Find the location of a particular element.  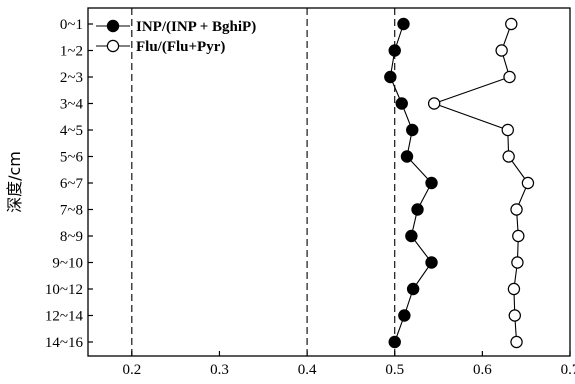

x-tick-label: 0.6 is located at coordinates (482, 370).